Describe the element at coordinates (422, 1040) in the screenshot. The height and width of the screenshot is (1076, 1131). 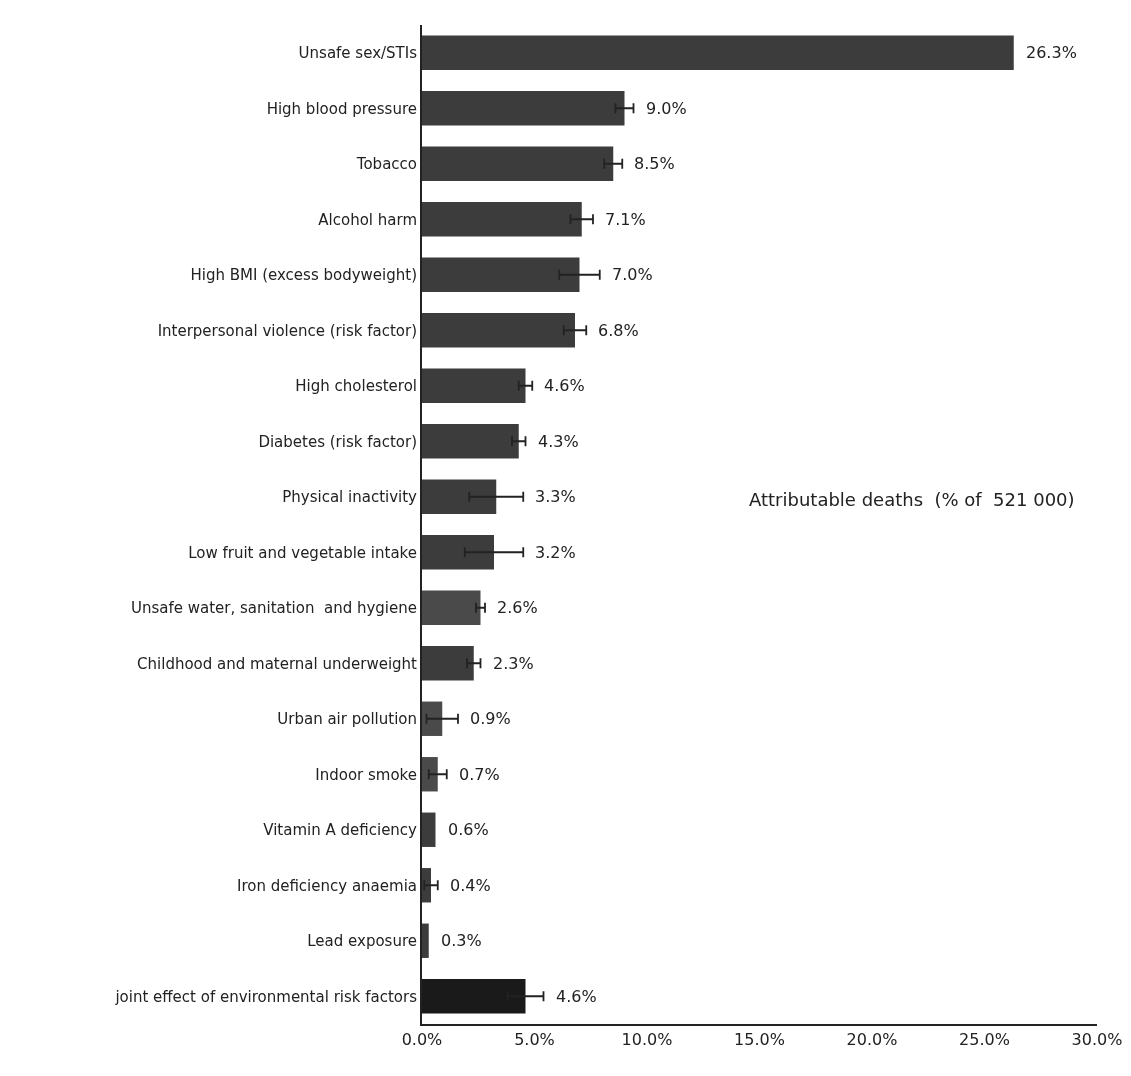
I see `x-tick-label: 0.0%` at that location.